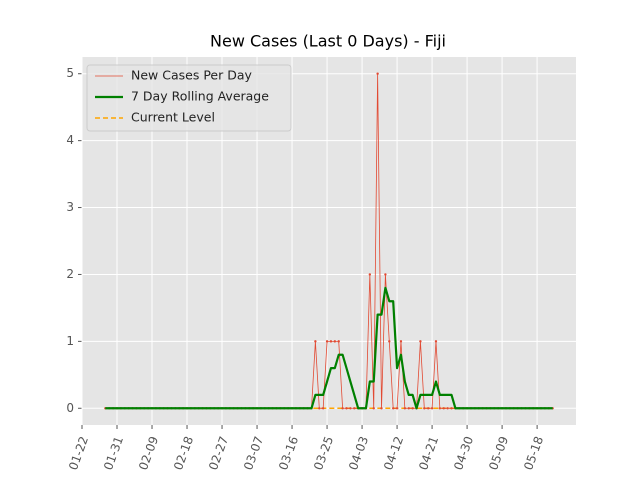  Describe the element at coordinates (70, 408) in the screenshot. I see `y-tick-label: 0` at that location.